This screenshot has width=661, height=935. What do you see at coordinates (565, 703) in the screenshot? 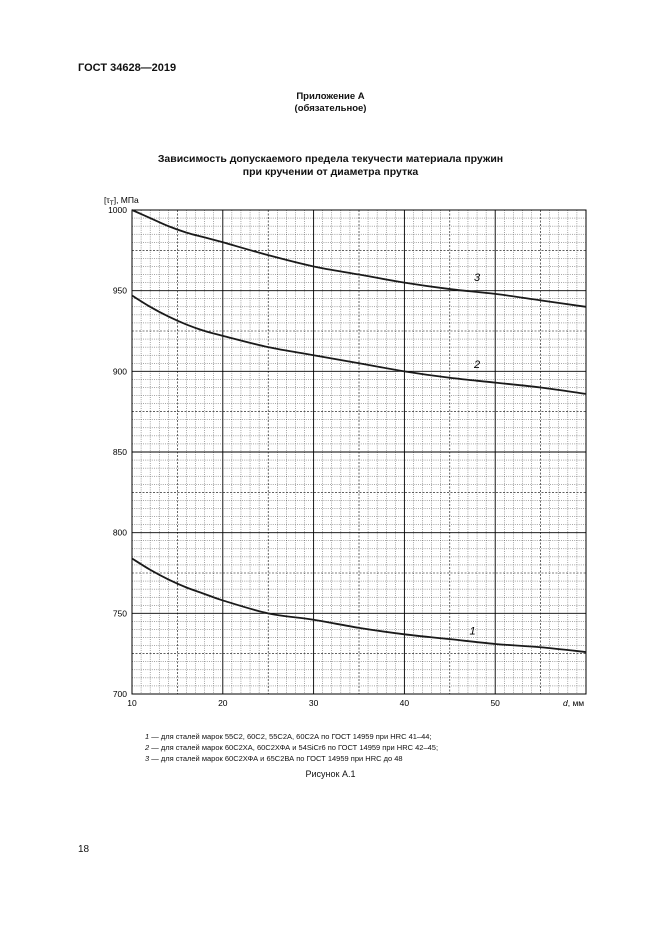
I see `x-axis-label-var: d` at bounding box center [565, 703].